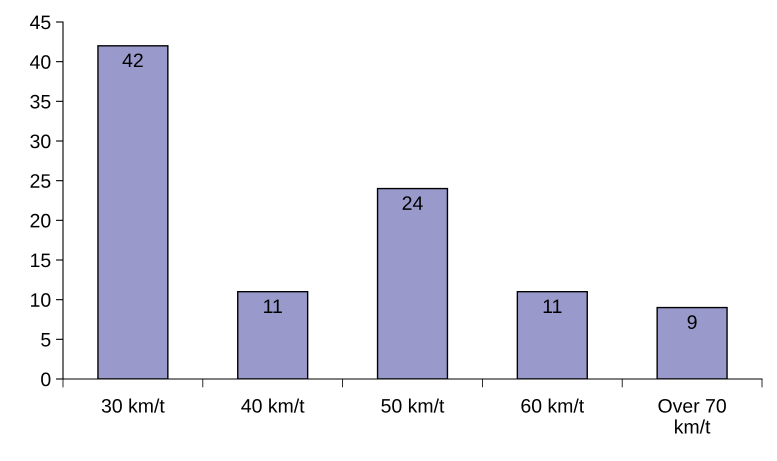 The image size is (777, 461). Describe the element at coordinates (412, 405) in the screenshot. I see `x-tick-label: 50 km/t` at that location.